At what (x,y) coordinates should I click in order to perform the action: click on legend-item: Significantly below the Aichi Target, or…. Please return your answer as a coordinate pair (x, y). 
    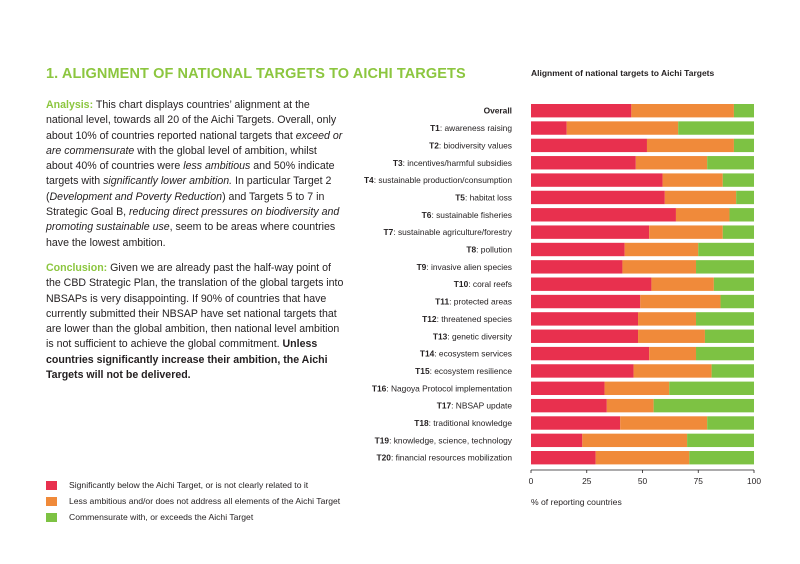
    Looking at the image, I should click on (193, 485).